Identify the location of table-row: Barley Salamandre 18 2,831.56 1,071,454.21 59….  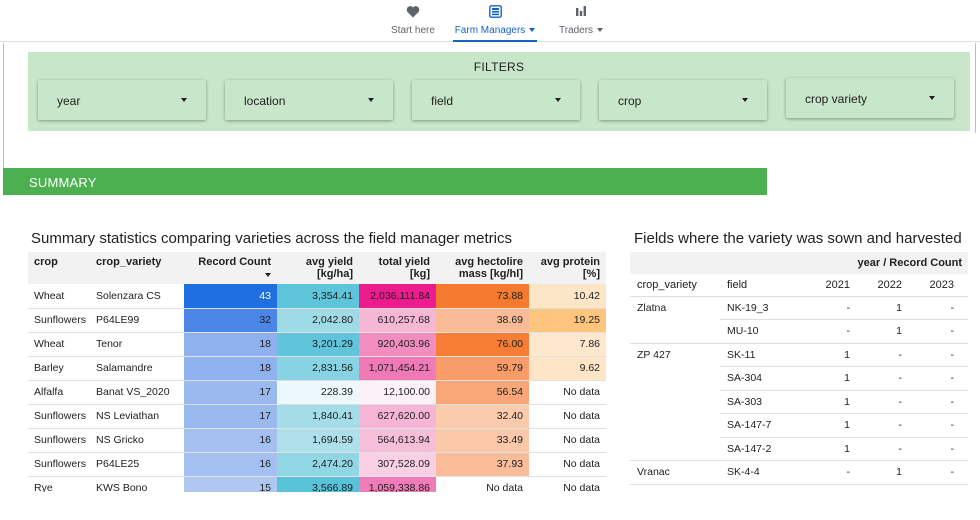
(317, 368).